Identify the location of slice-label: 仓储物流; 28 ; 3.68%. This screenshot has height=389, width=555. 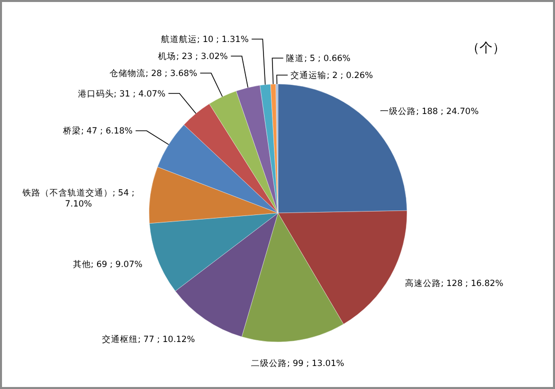
(154, 74).